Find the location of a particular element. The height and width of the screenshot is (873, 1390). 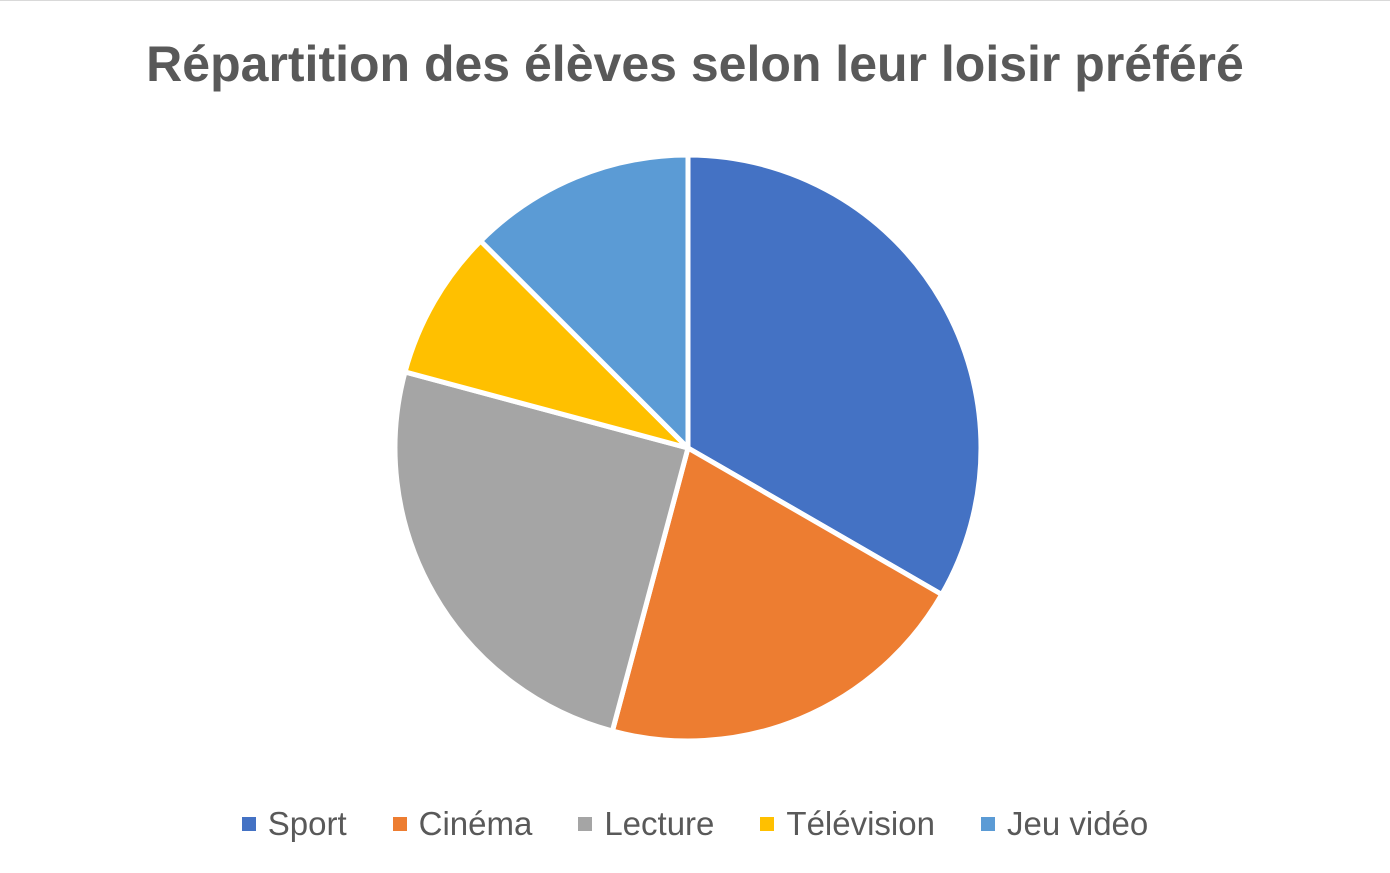

legend-item-jeu-video: Jeu vidéo is located at coordinates (1064, 824).